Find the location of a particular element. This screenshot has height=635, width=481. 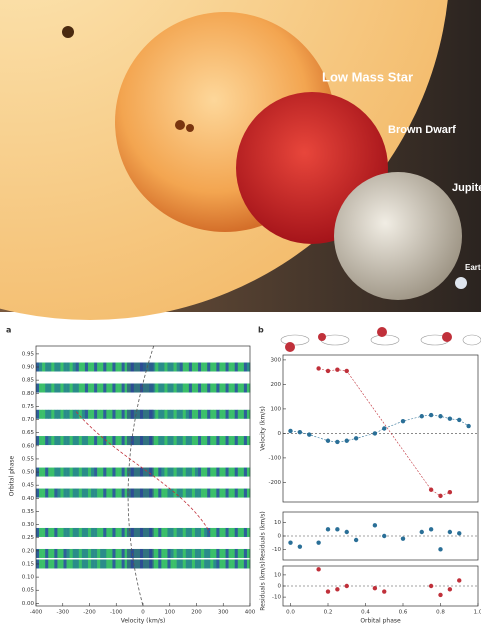

stripe-core is located at coordinates (140, 553).